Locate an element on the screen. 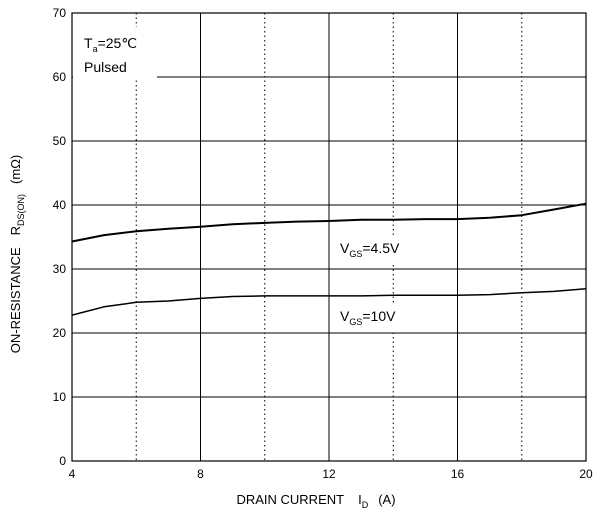 Image resolution: width=595 pixels, height=515 pixels. y-axis-label-unit: (mΩ) is located at coordinates (15, 169).